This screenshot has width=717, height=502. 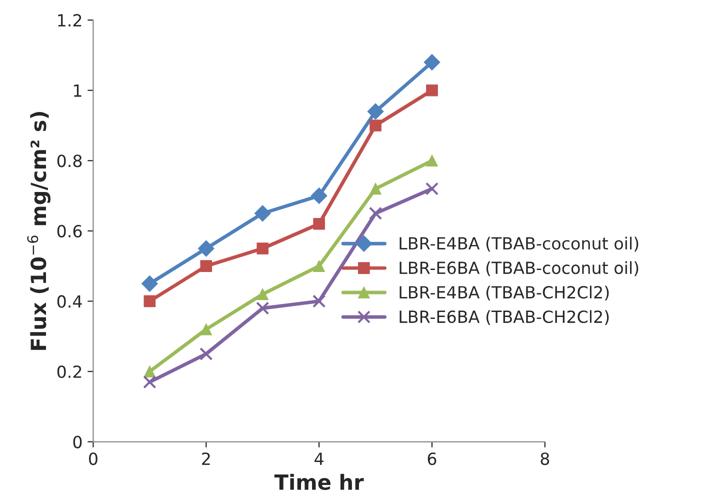 I want to click on y-tick-label: 0, so click(x=77, y=442).